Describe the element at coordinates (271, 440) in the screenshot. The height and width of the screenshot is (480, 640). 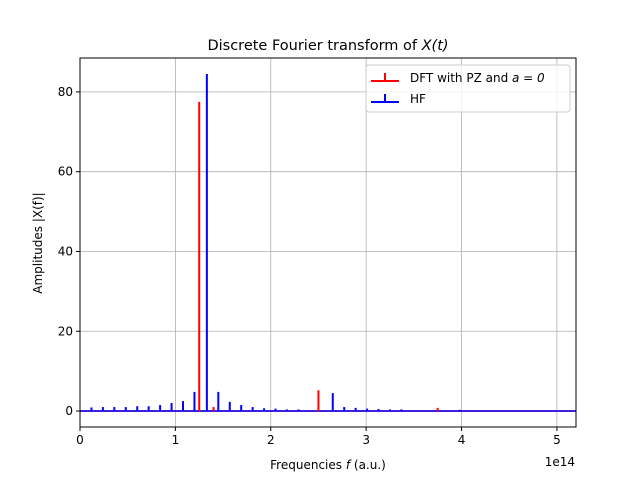
I see `x-tick-label: 2` at that location.